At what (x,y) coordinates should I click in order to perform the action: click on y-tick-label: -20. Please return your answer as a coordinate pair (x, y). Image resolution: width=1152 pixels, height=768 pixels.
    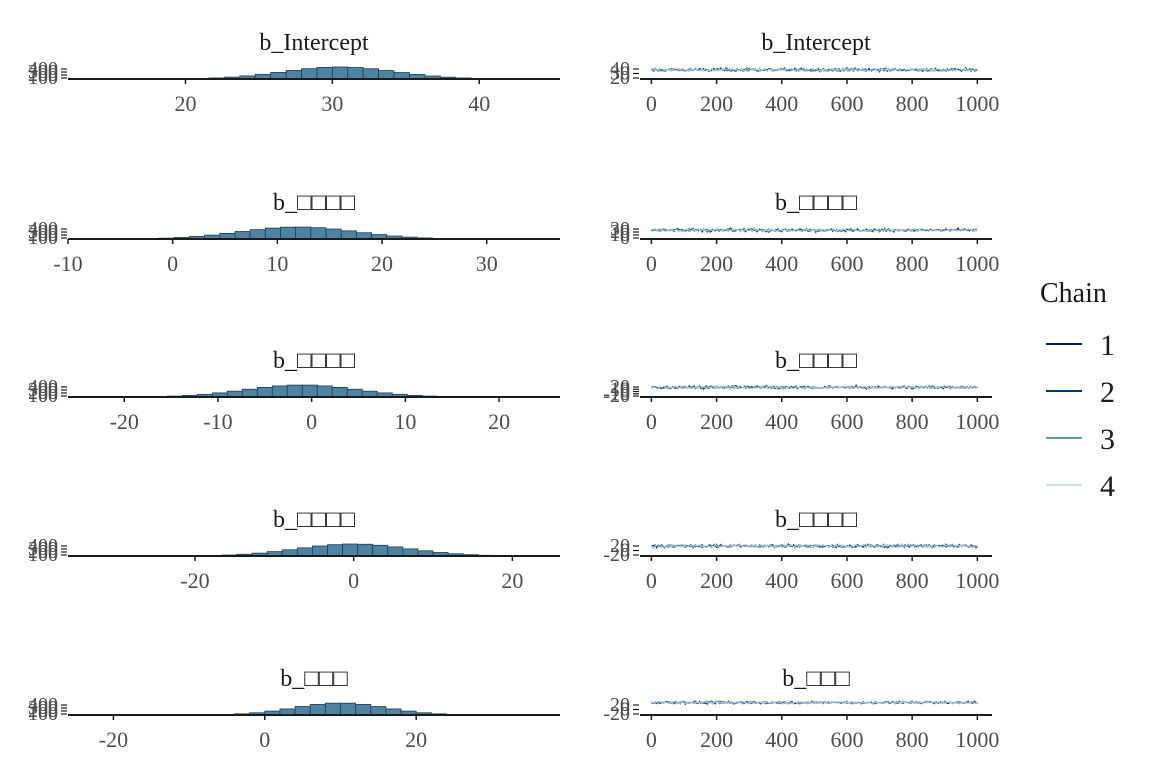
    Looking at the image, I should click on (616, 714).